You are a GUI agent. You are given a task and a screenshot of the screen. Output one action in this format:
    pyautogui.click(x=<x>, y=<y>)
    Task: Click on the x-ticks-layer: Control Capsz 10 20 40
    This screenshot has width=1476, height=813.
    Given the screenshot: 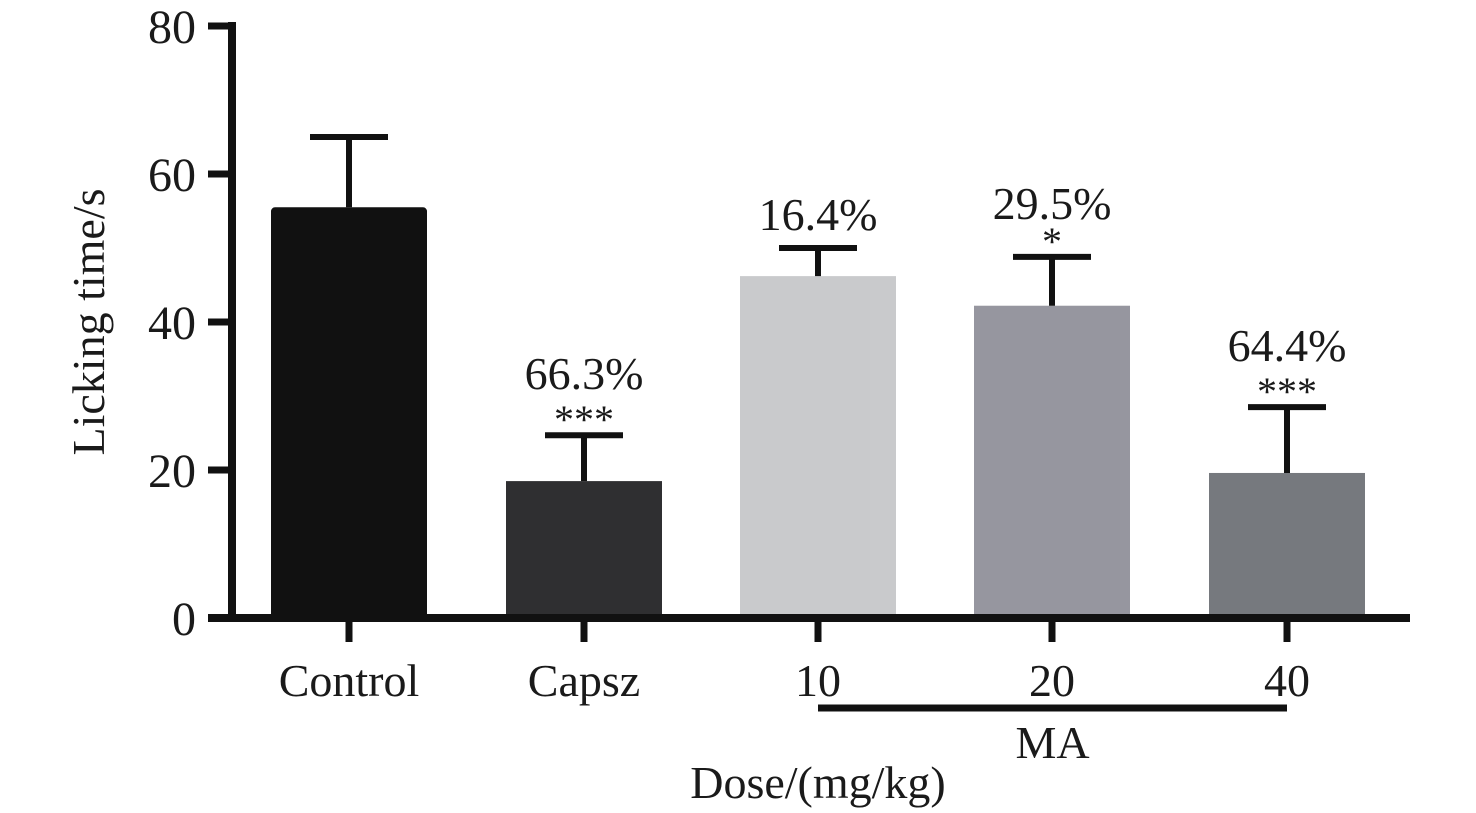 What is the action you would take?
    pyautogui.click(x=794, y=662)
    